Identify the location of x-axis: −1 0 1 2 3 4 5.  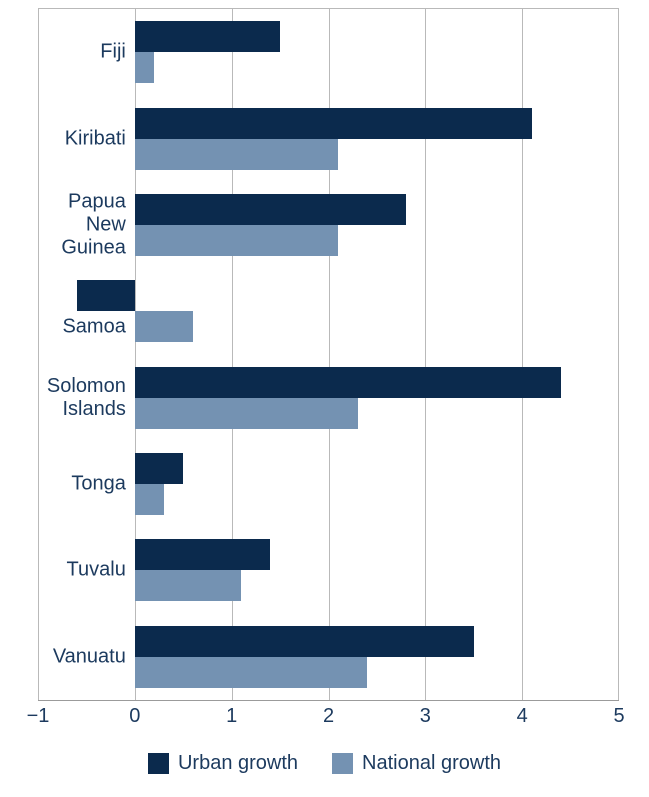
(326, 719).